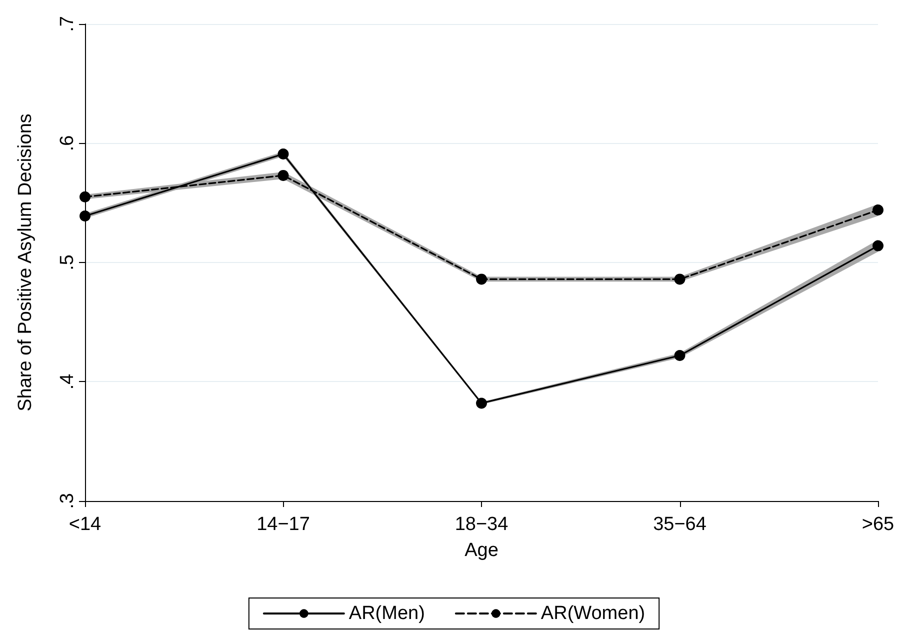  Describe the element at coordinates (680, 524) in the screenshot. I see `x-tick-label: 35−64` at that location.